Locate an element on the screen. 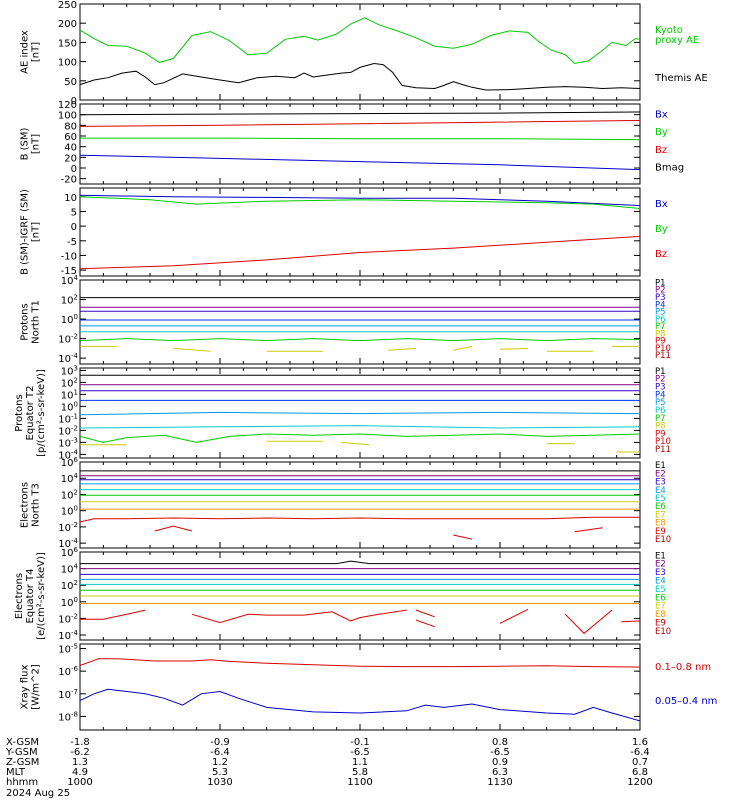 The width and height of the screenshot is (750, 800). time-axis-value: 1000 is located at coordinates (79, 782).